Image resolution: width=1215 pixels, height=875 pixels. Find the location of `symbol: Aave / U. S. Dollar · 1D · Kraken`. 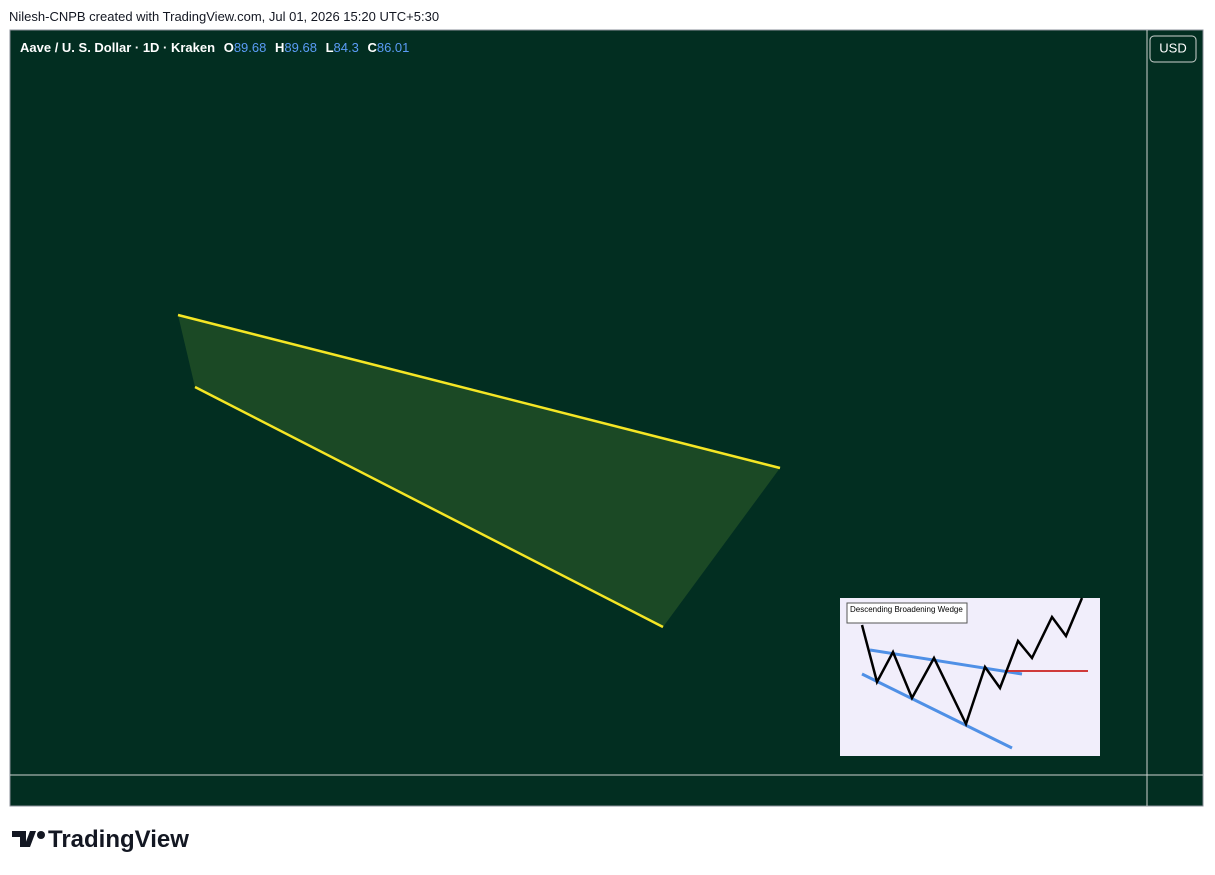

symbol: Aave / U. S. Dollar · 1D · Kraken is located at coordinates (118, 47).